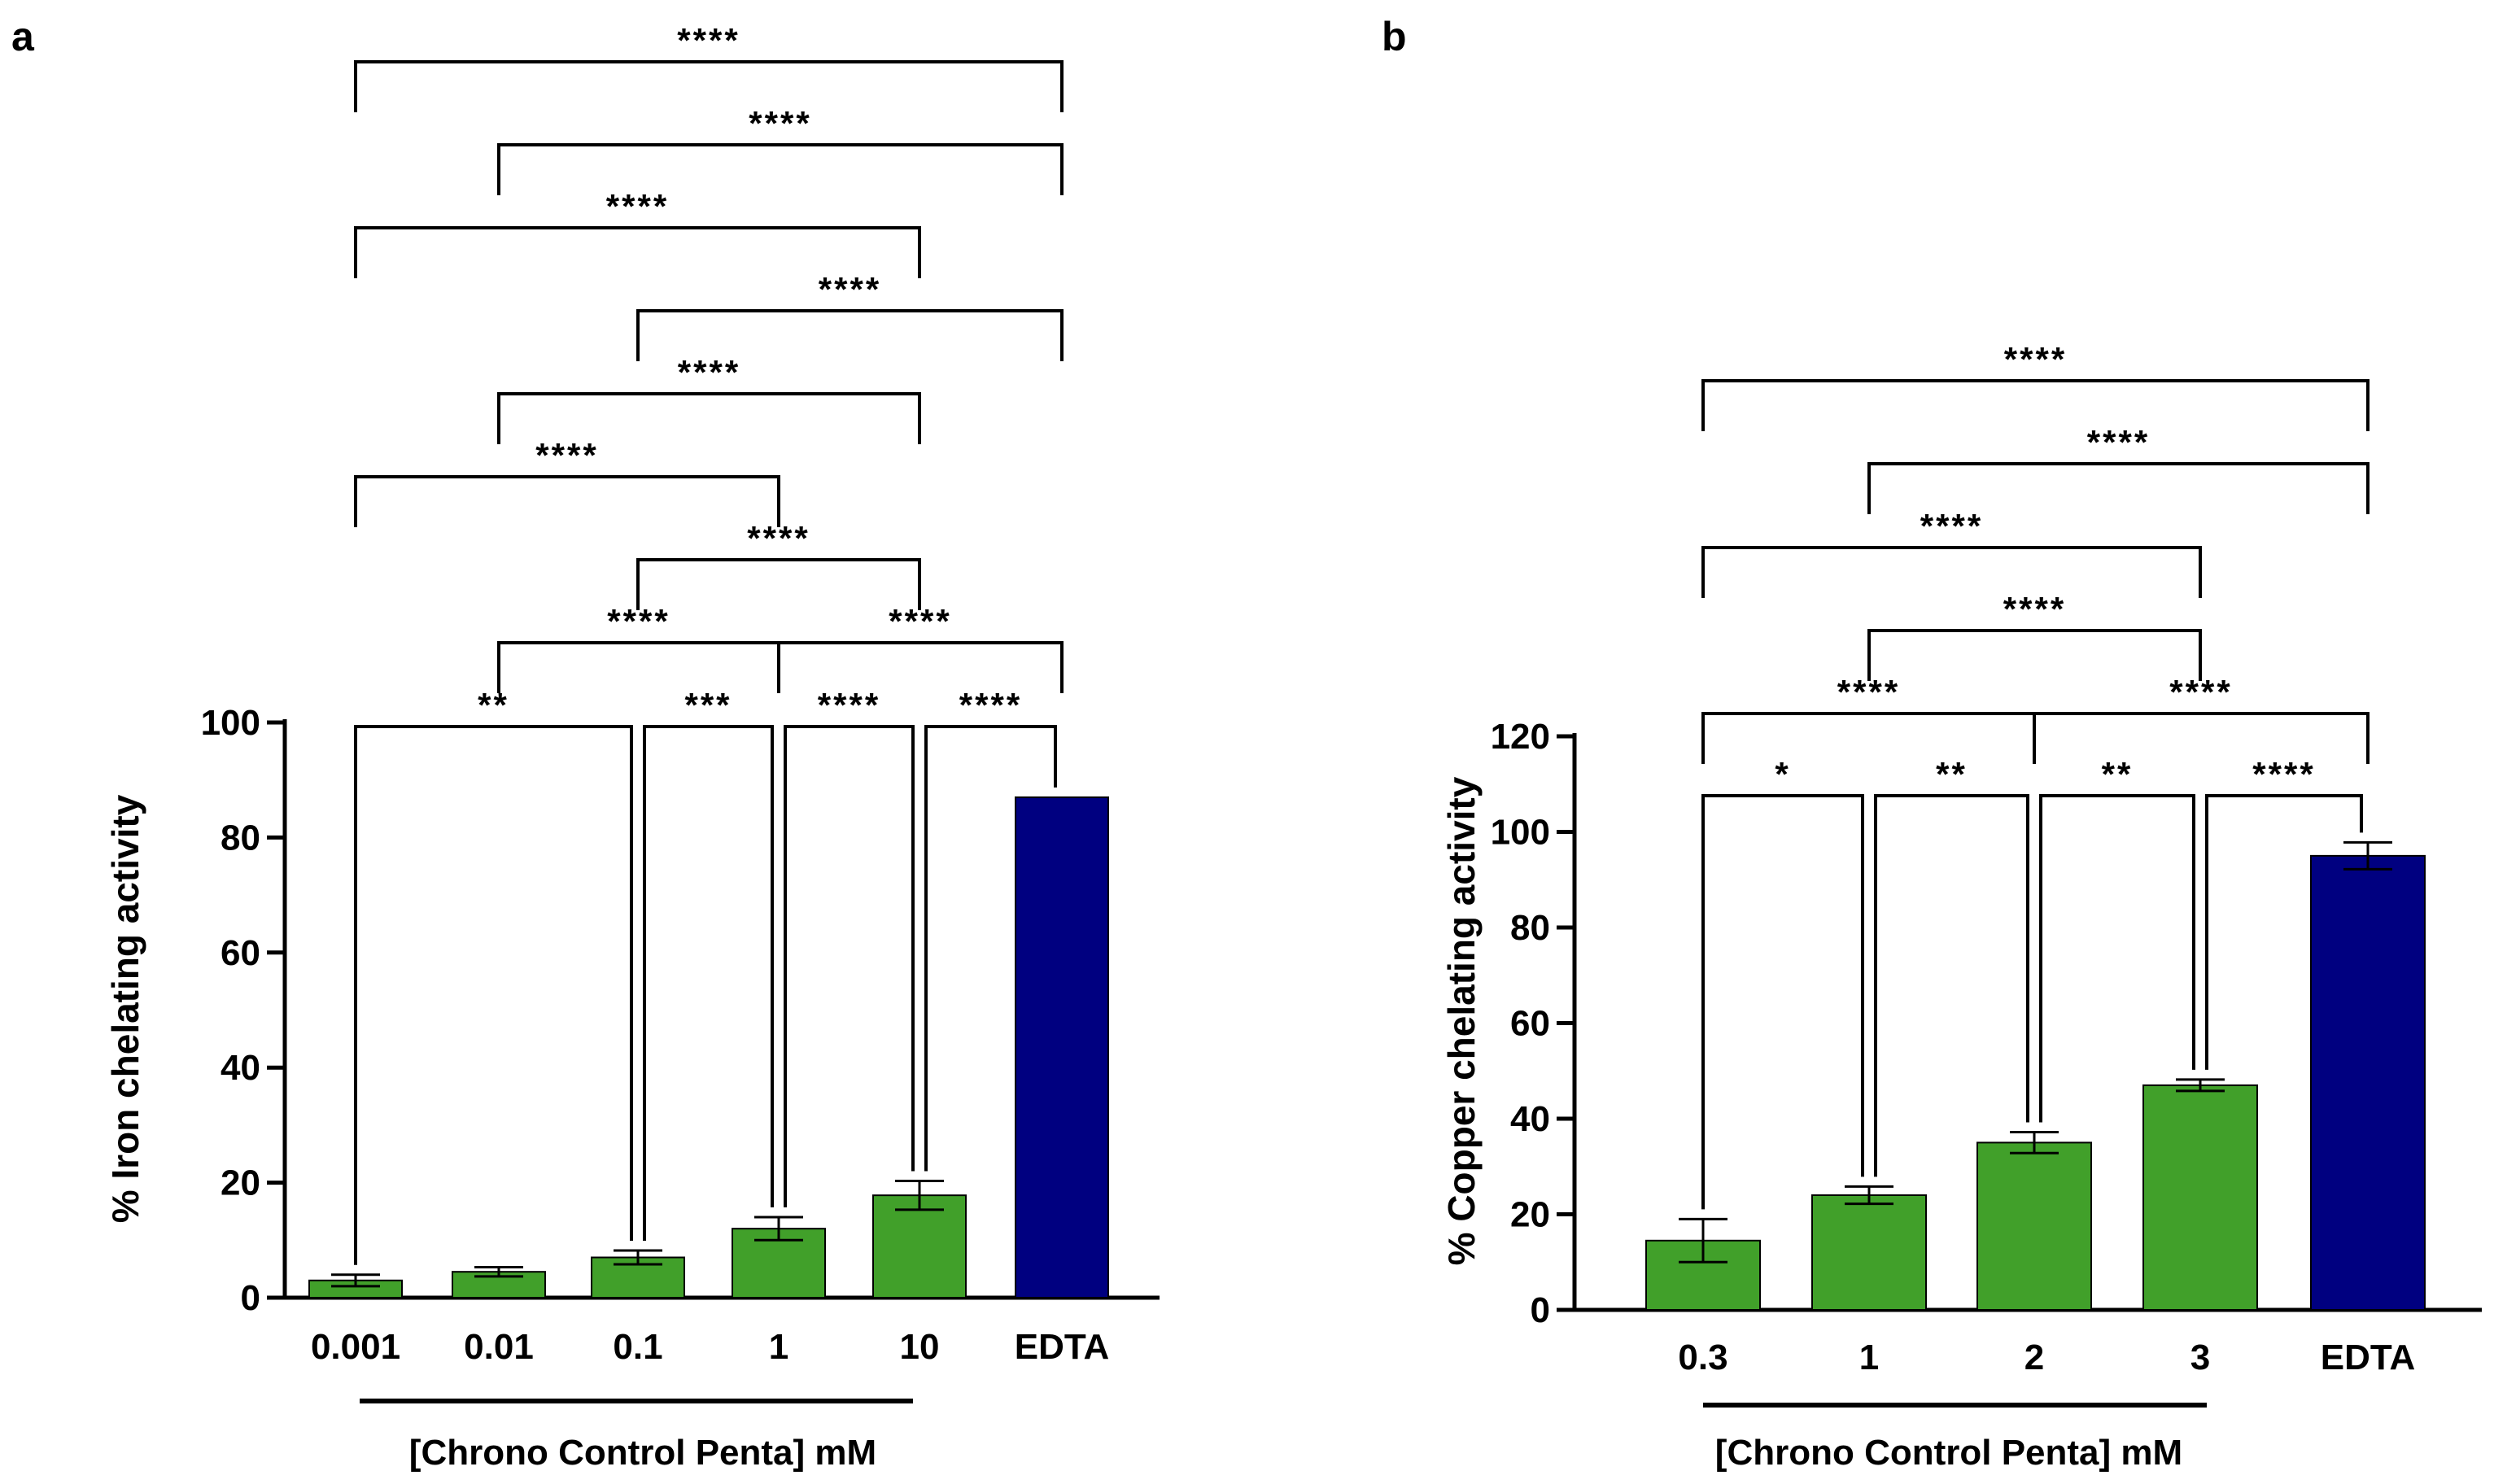 This screenshot has width=2494, height=1484. I want to click on bar-0.01, so click(499, 1285).